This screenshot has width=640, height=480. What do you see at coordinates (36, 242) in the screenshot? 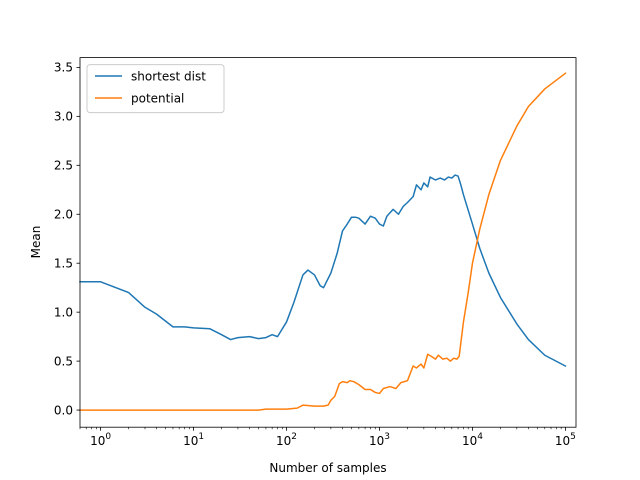
I see `y-axis-label: Mean` at bounding box center [36, 242].